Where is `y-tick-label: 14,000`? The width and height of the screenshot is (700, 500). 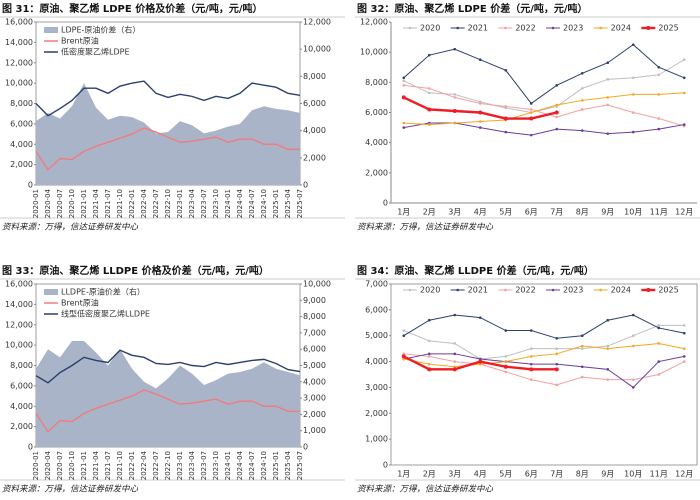 y-tick-label: 14,000 is located at coordinates (19, 304).